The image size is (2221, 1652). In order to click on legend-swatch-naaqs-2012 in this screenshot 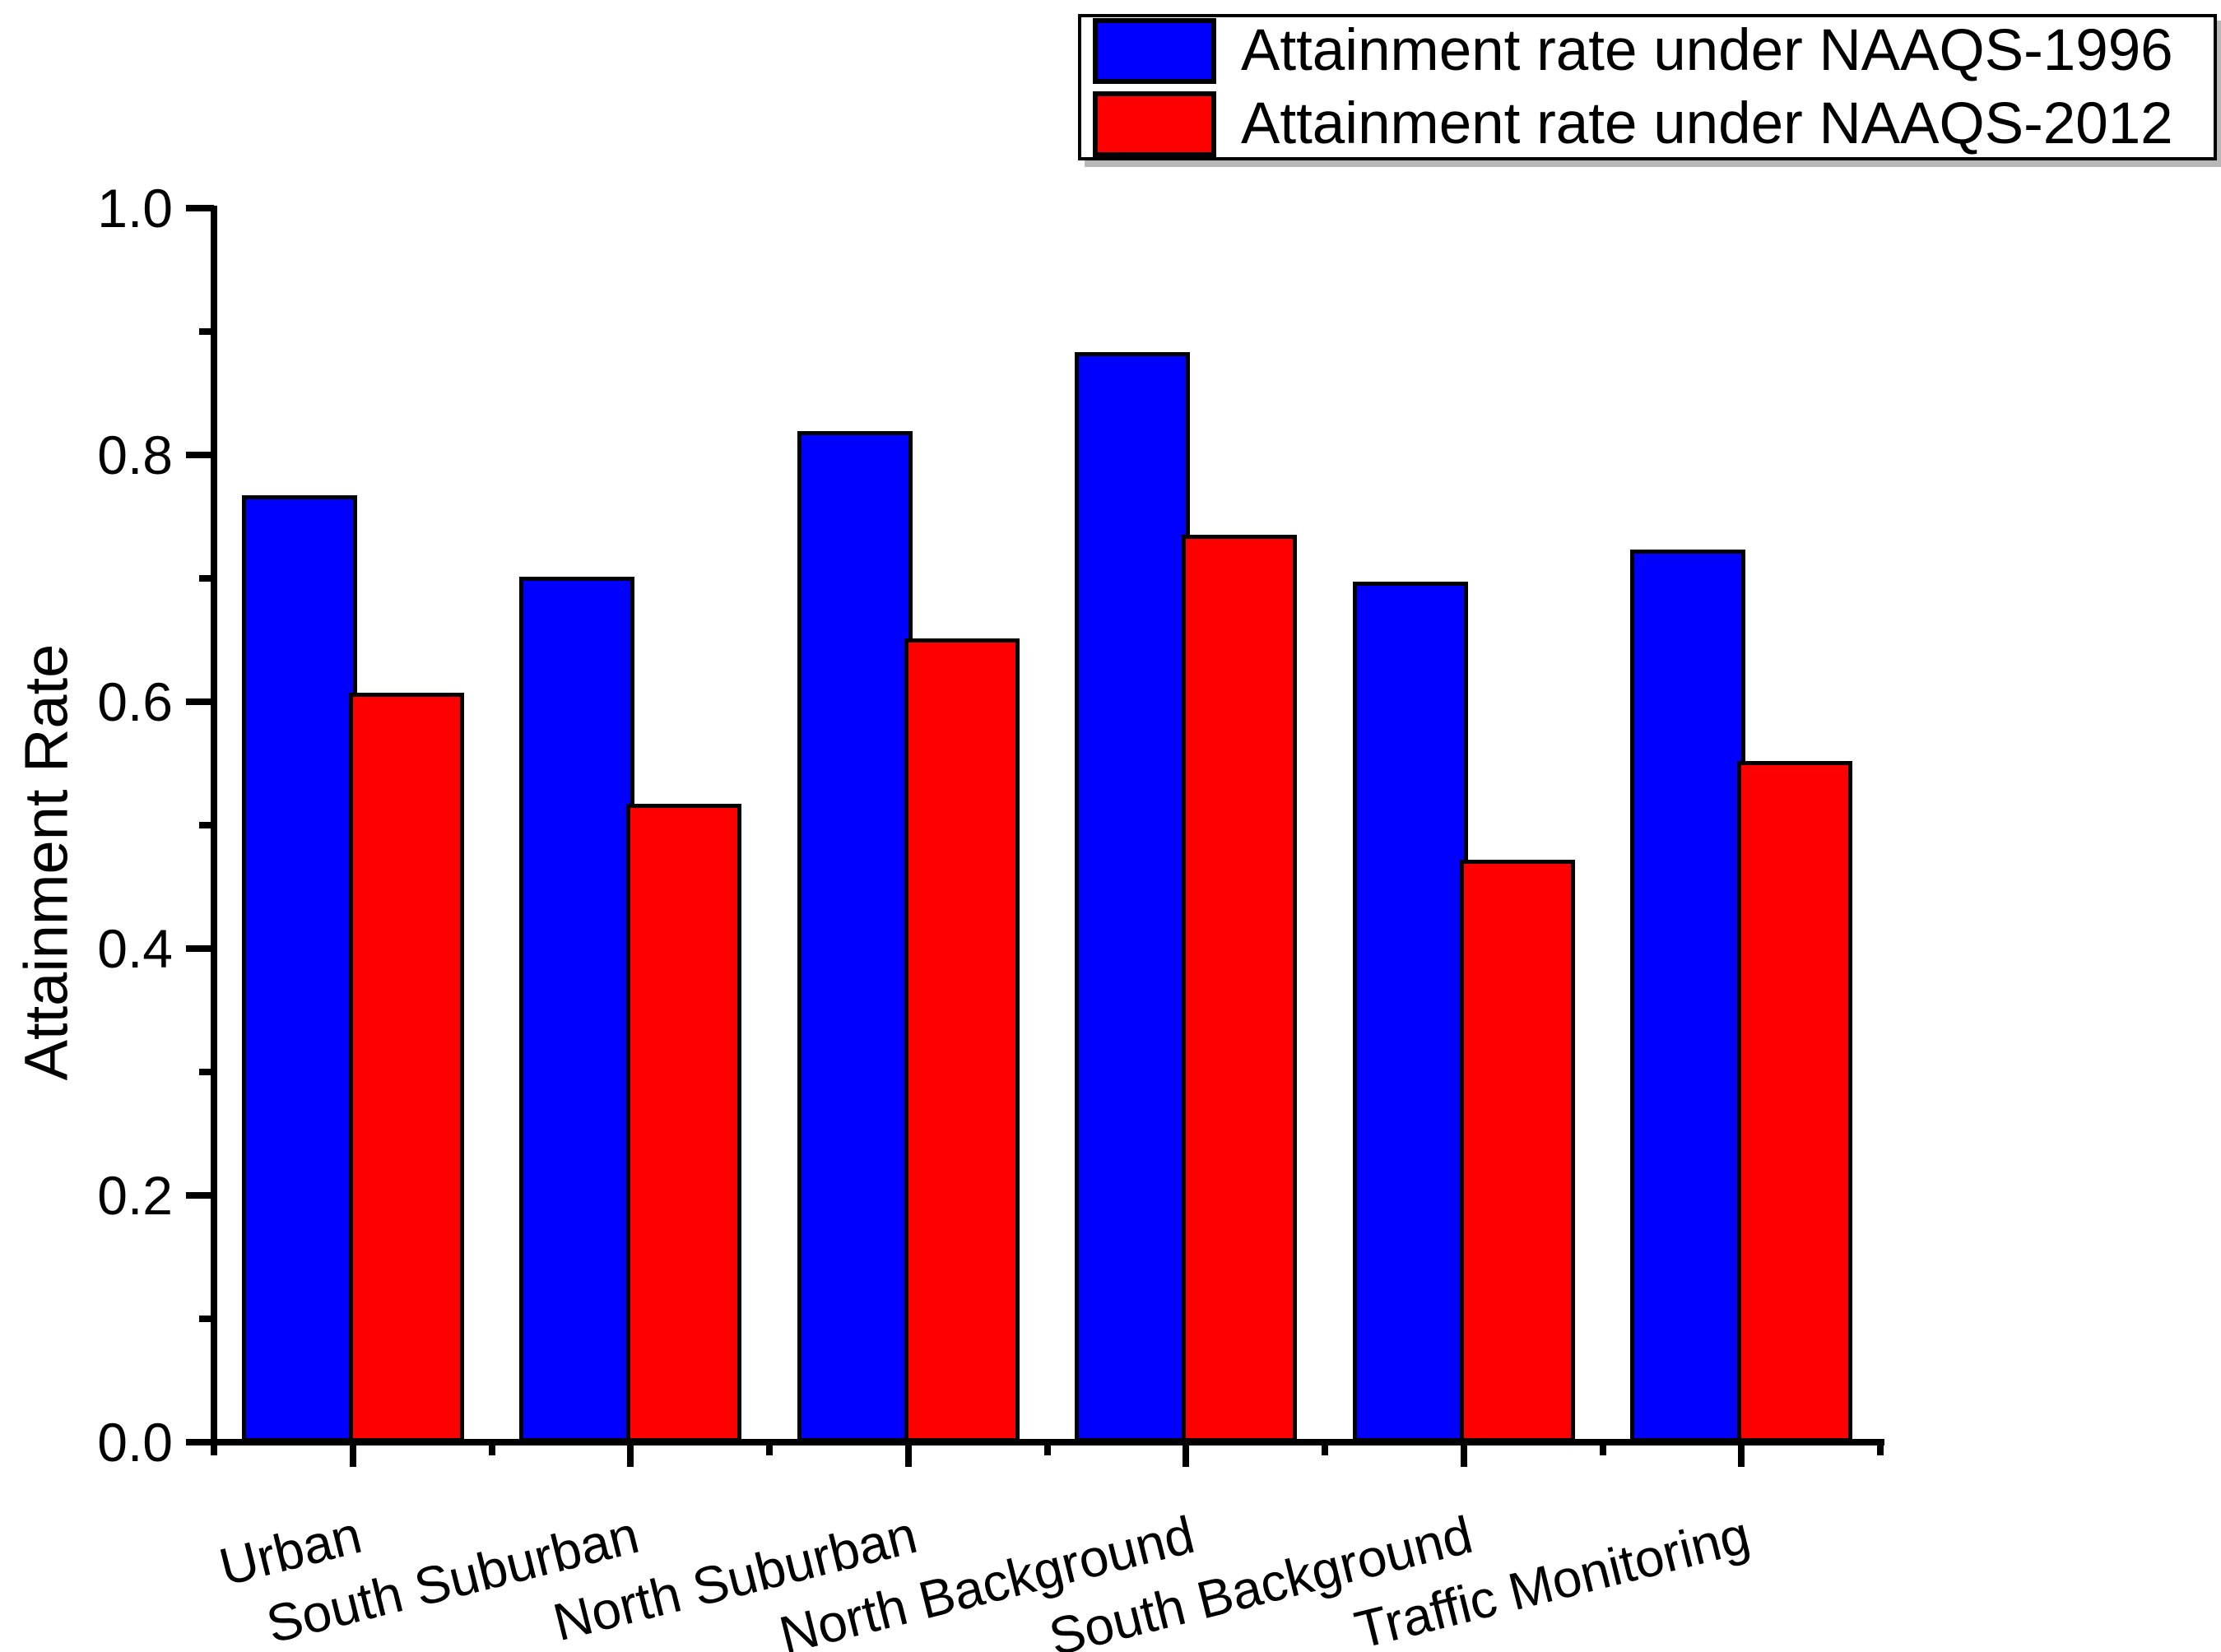, I will do `click(1155, 124)`.